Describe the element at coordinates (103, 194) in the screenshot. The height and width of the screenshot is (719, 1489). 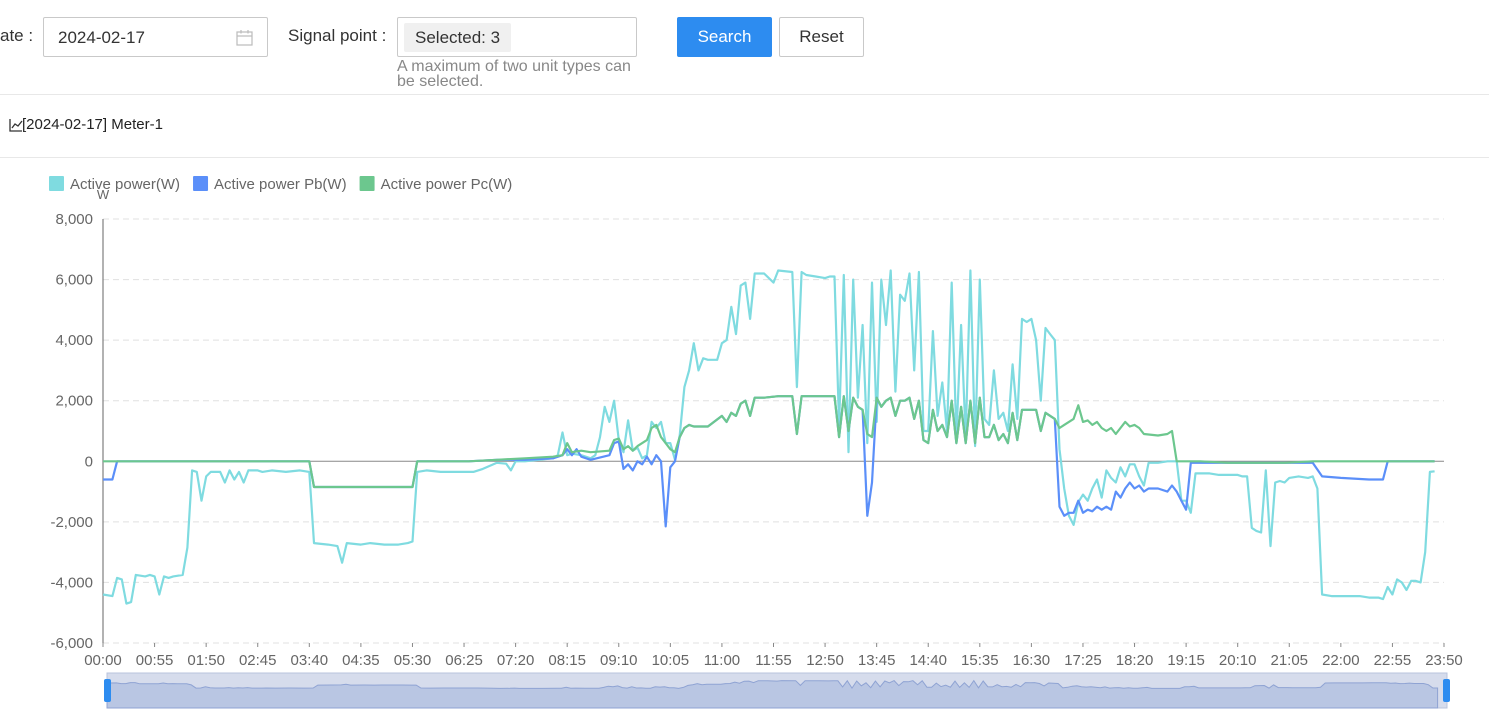
I see `y-axis-unit-label: W` at that location.